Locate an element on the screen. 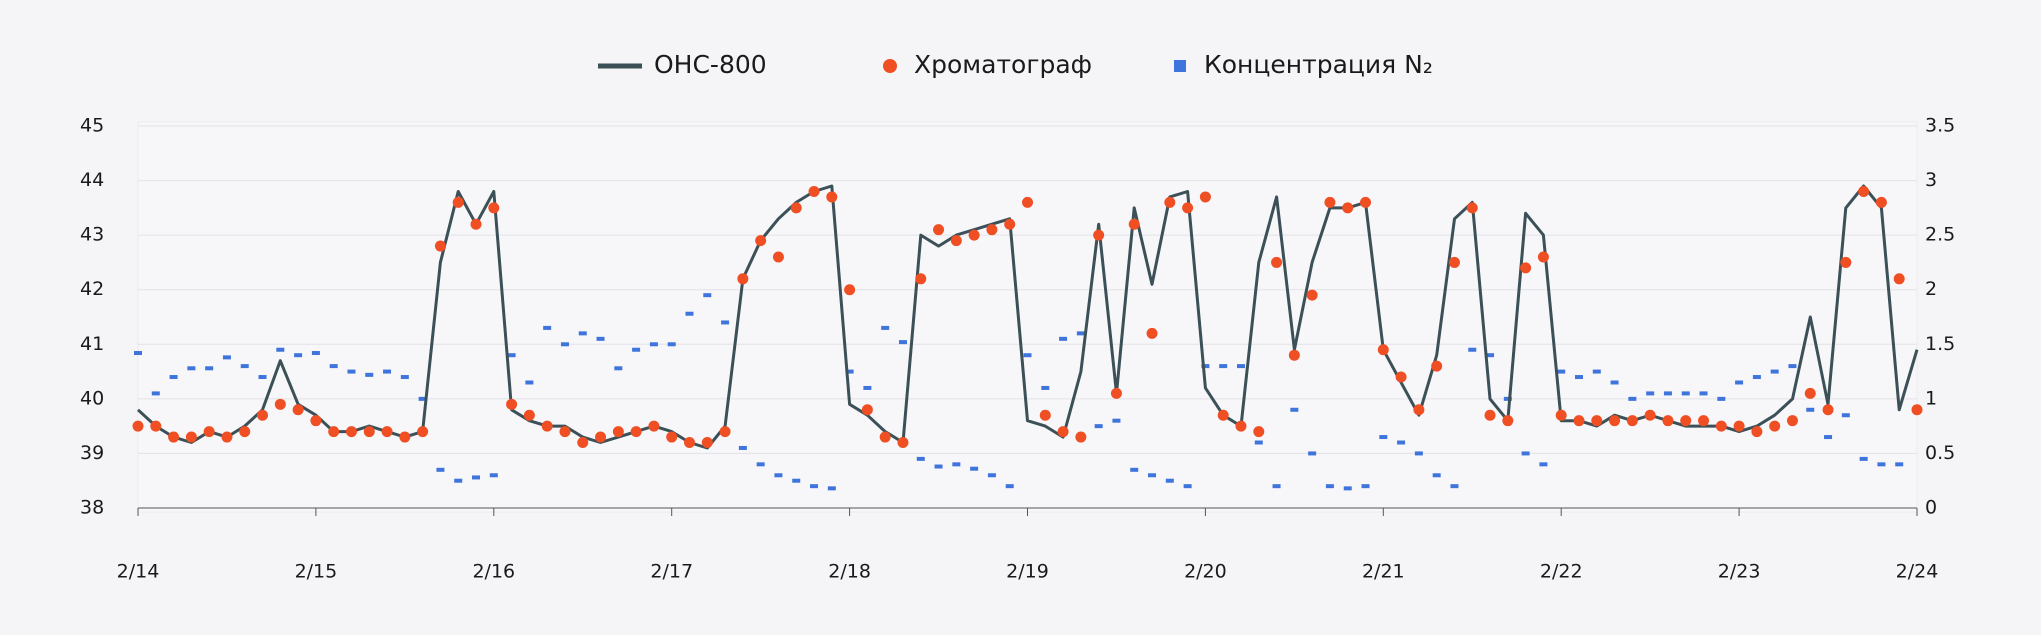 Image resolution: width=2041 pixels, height=635 pixels. legend-label: ОНС-800 is located at coordinates (710, 64).